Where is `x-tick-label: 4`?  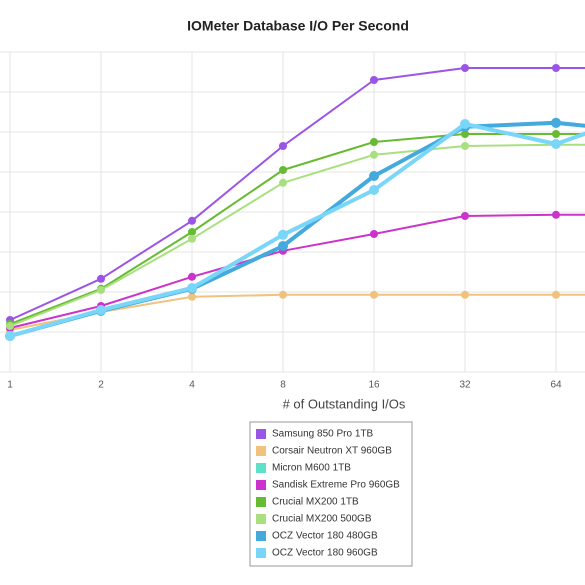 x-tick-label: 4 is located at coordinates (192, 385).